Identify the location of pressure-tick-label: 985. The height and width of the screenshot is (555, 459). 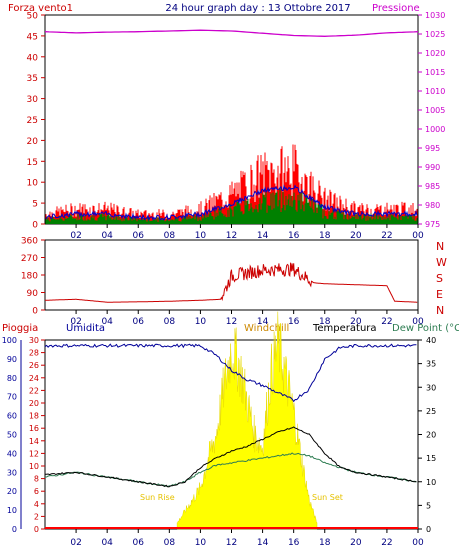
(432, 186).